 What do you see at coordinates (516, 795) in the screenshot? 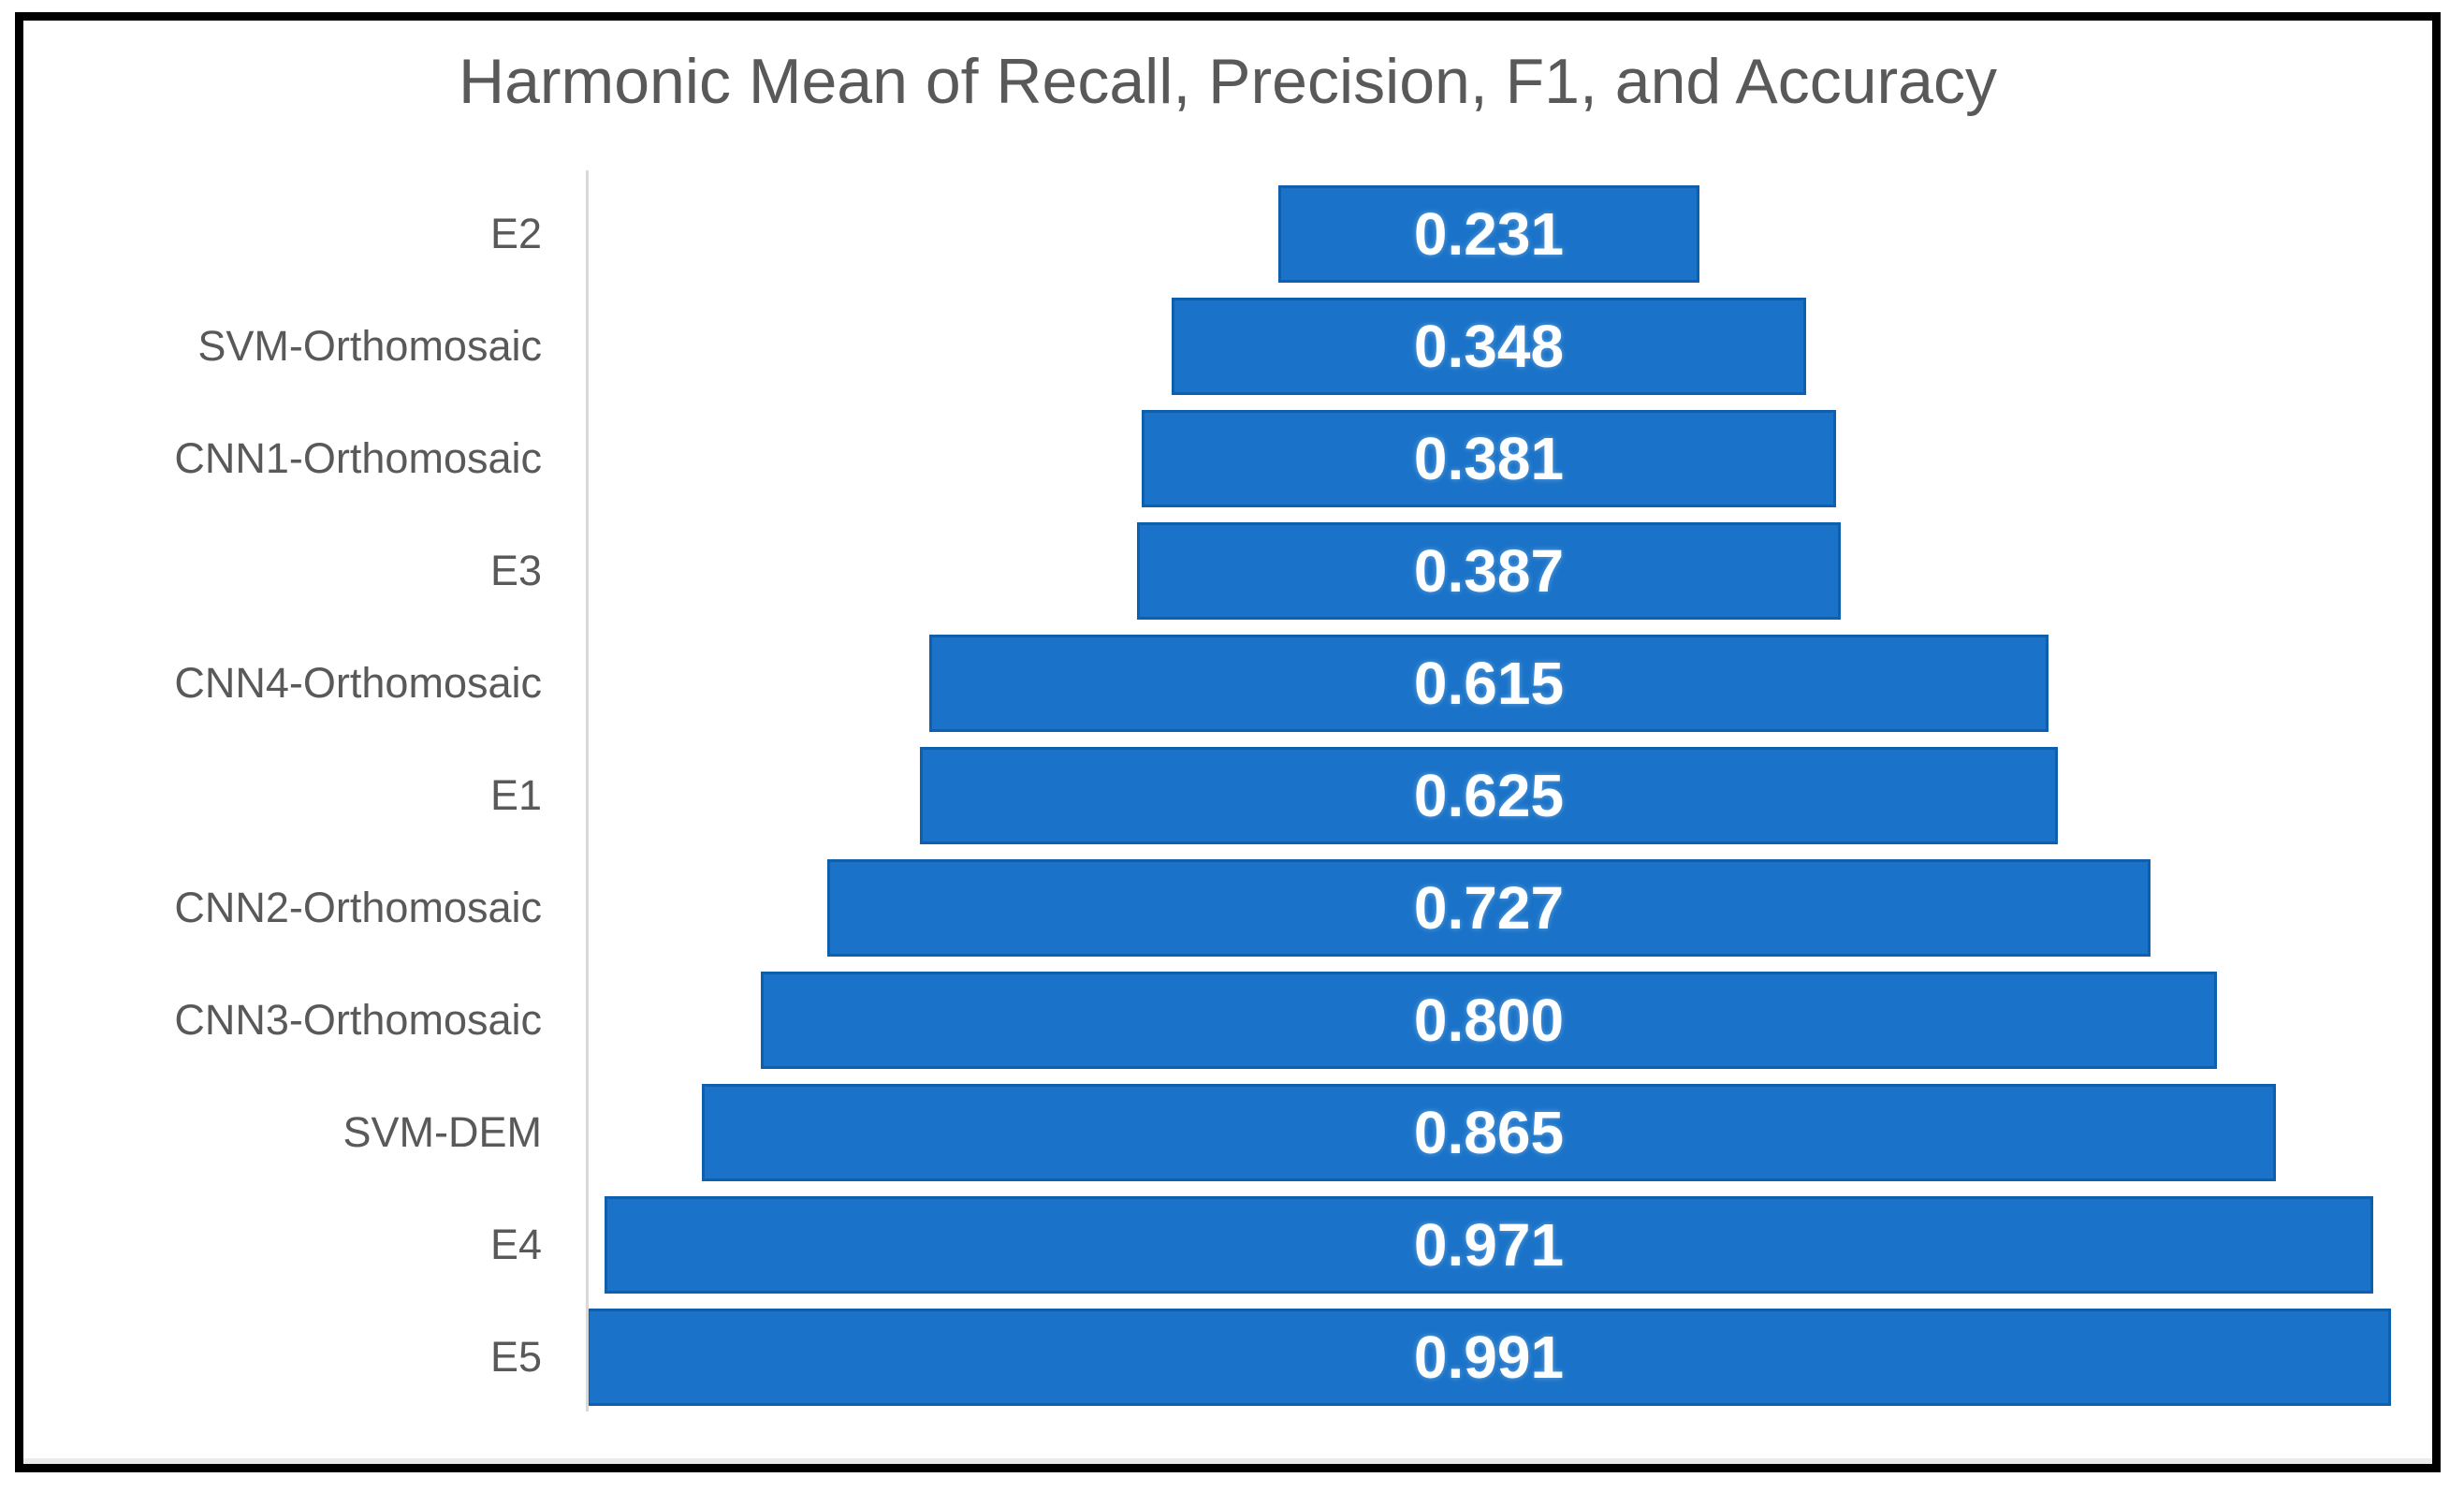
I see `category-label: E1` at bounding box center [516, 795].